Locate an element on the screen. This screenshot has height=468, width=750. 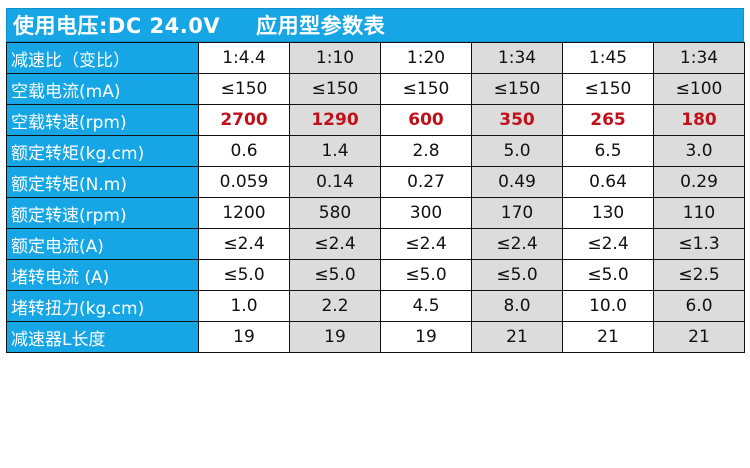
table-row: 空载电流(mA) ≤150 ≤150 ≤150 ≤150 ≤150 ≤100 is located at coordinates (375, 89).